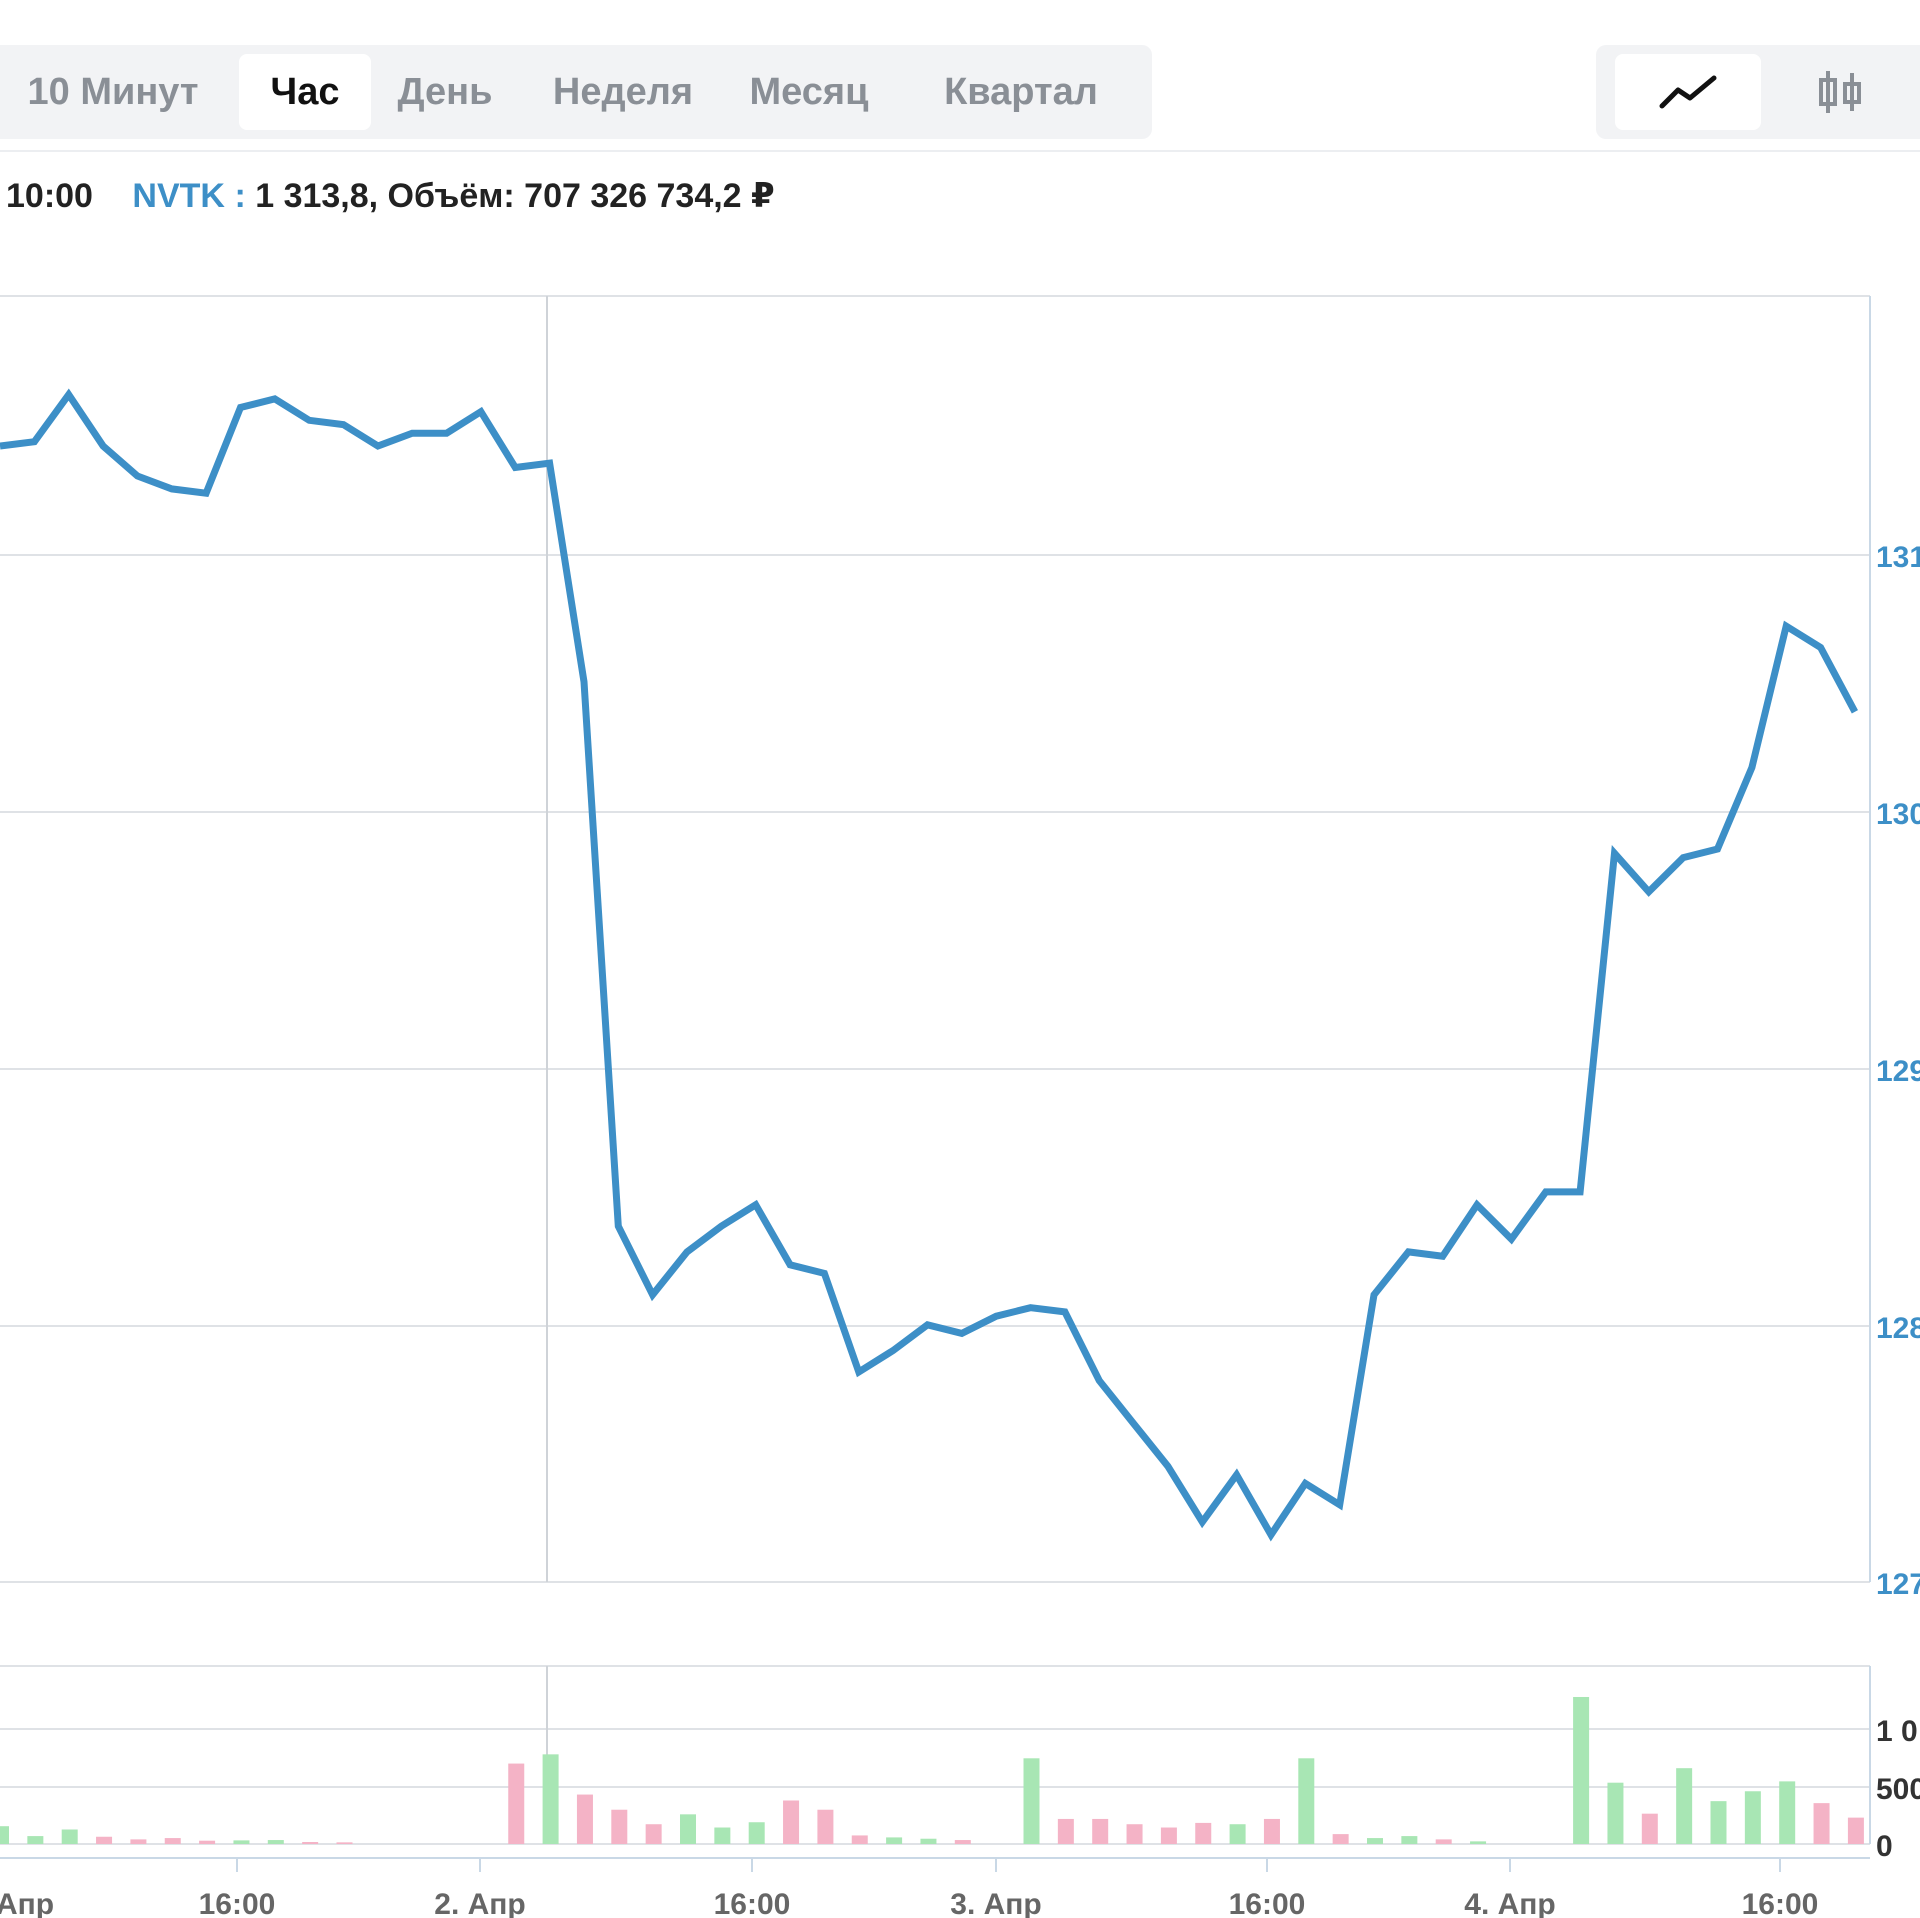 The height and width of the screenshot is (1918, 1920). Describe the element at coordinates (1898, 814) in the screenshot. I see `price-axis-tick-label: 130` at that location.